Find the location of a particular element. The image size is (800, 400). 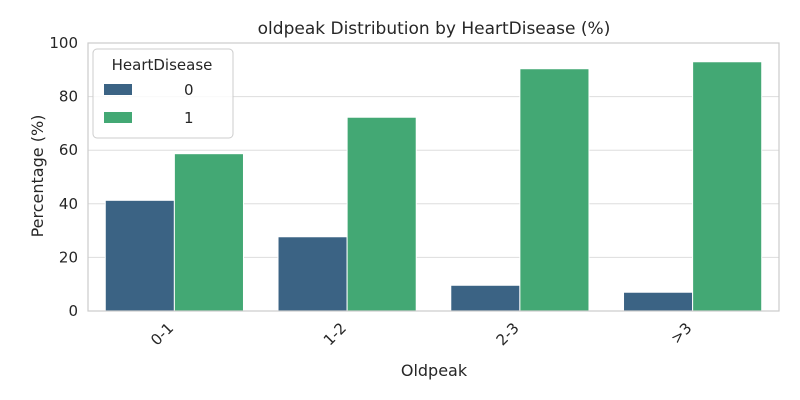

y-tick-label: 60 is located at coordinates (68, 150).